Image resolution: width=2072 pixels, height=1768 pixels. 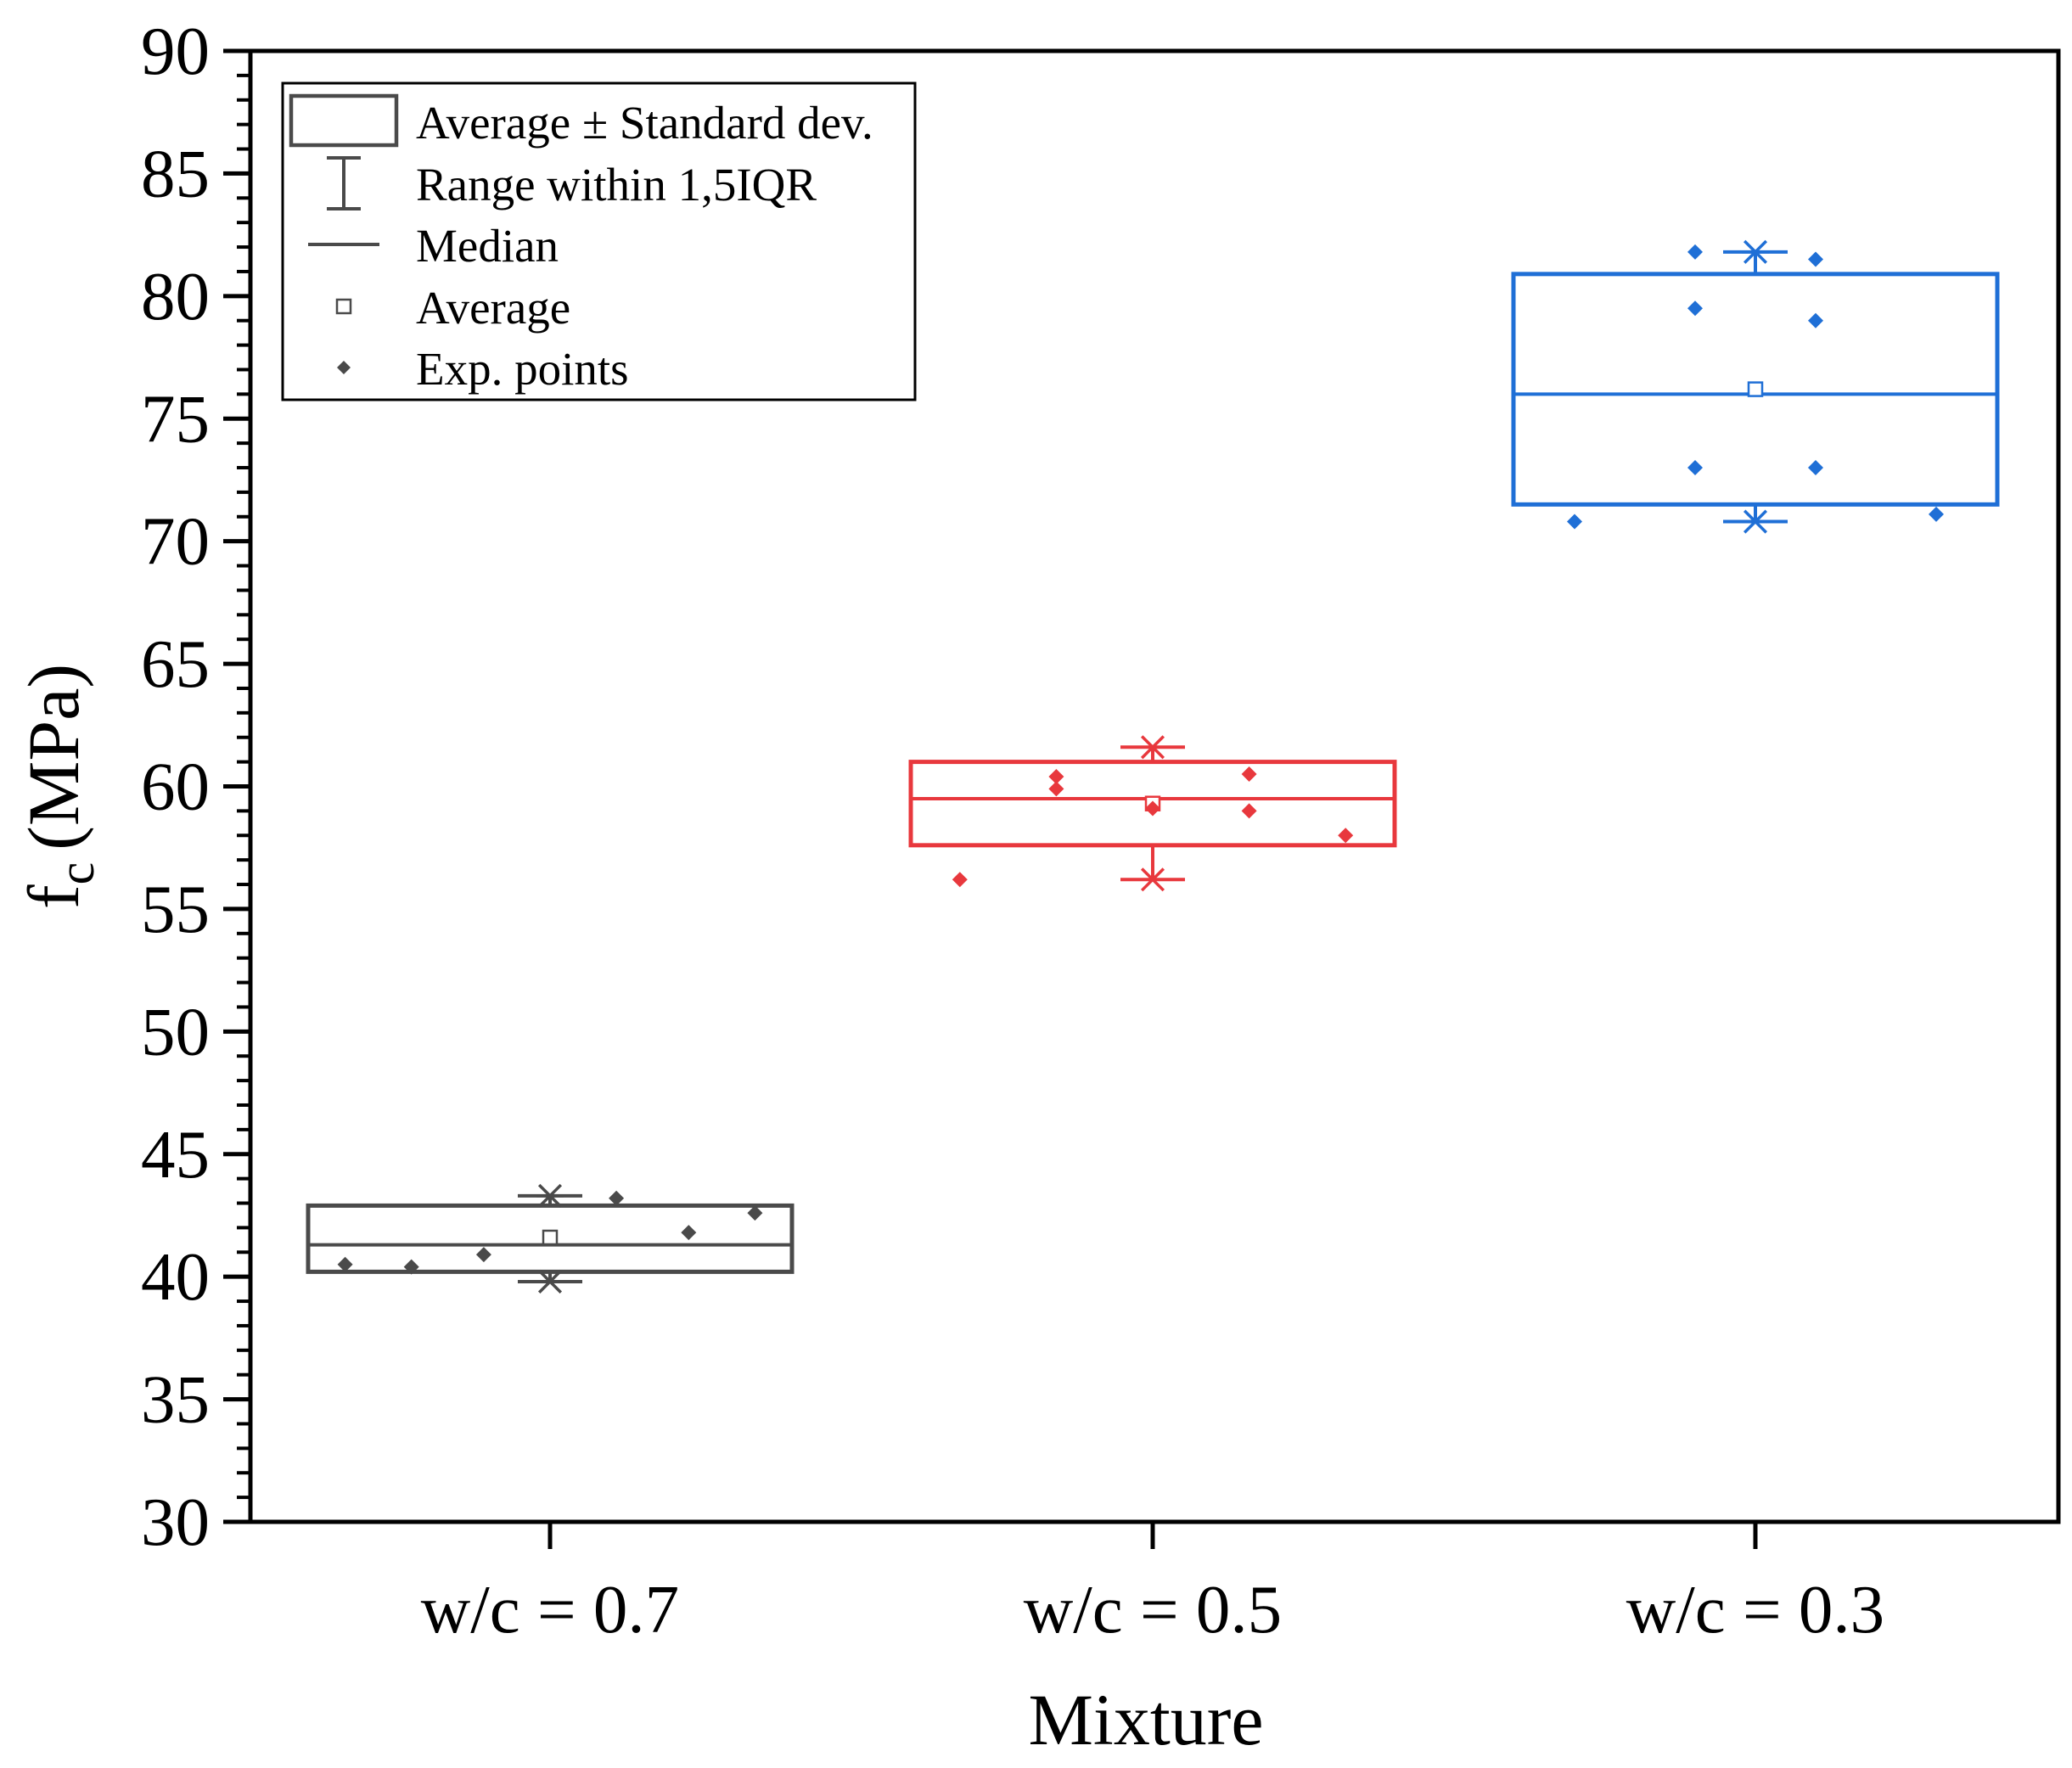 I want to click on y-axis-title: fc (MPa), so click(x=58, y=787).